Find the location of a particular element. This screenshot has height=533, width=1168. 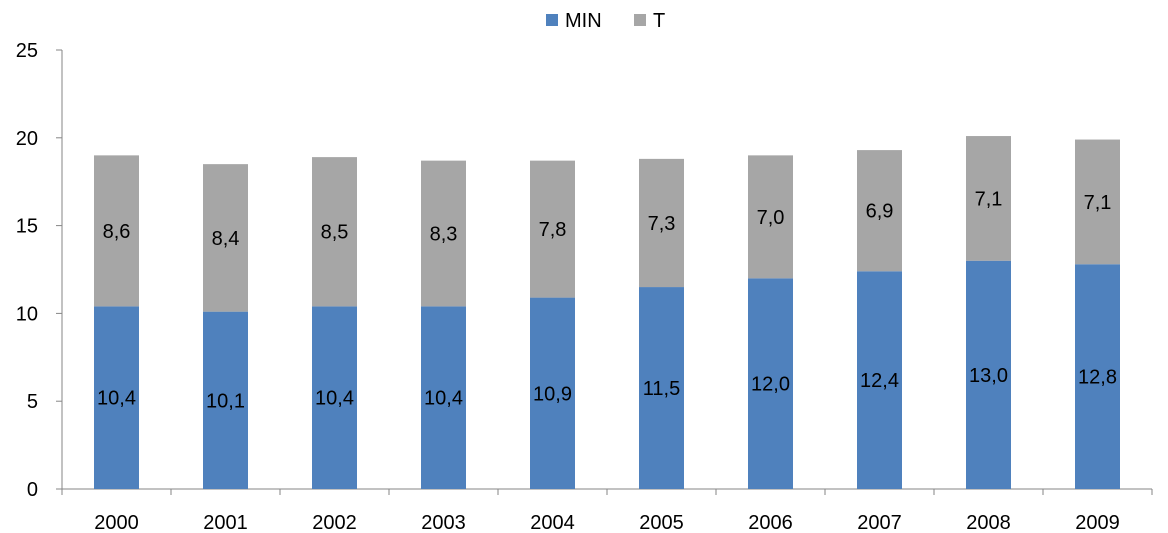

x-axis: 2000 2001 2002 2003 2004 2005 2006 2007 2008 2009 is located at coordinates (607, 510).